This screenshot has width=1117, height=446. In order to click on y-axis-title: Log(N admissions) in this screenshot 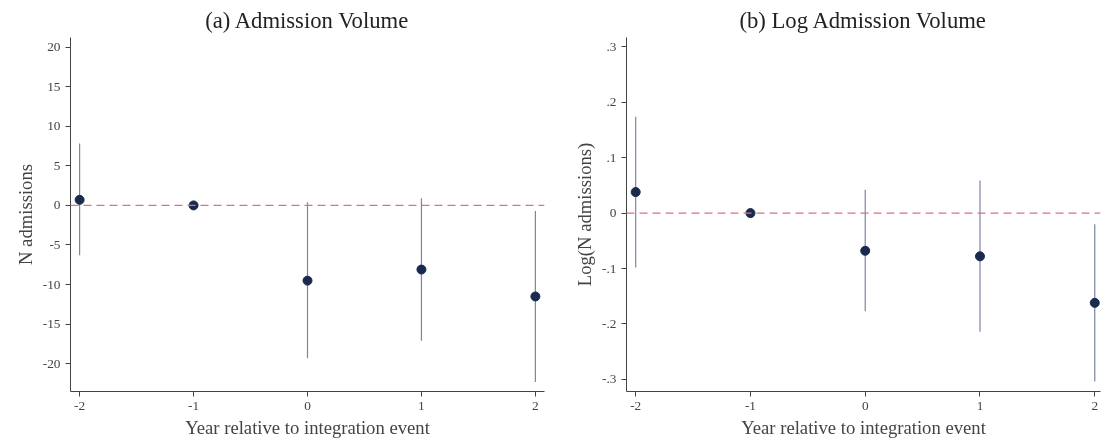, I will do `click(585, 214)`.